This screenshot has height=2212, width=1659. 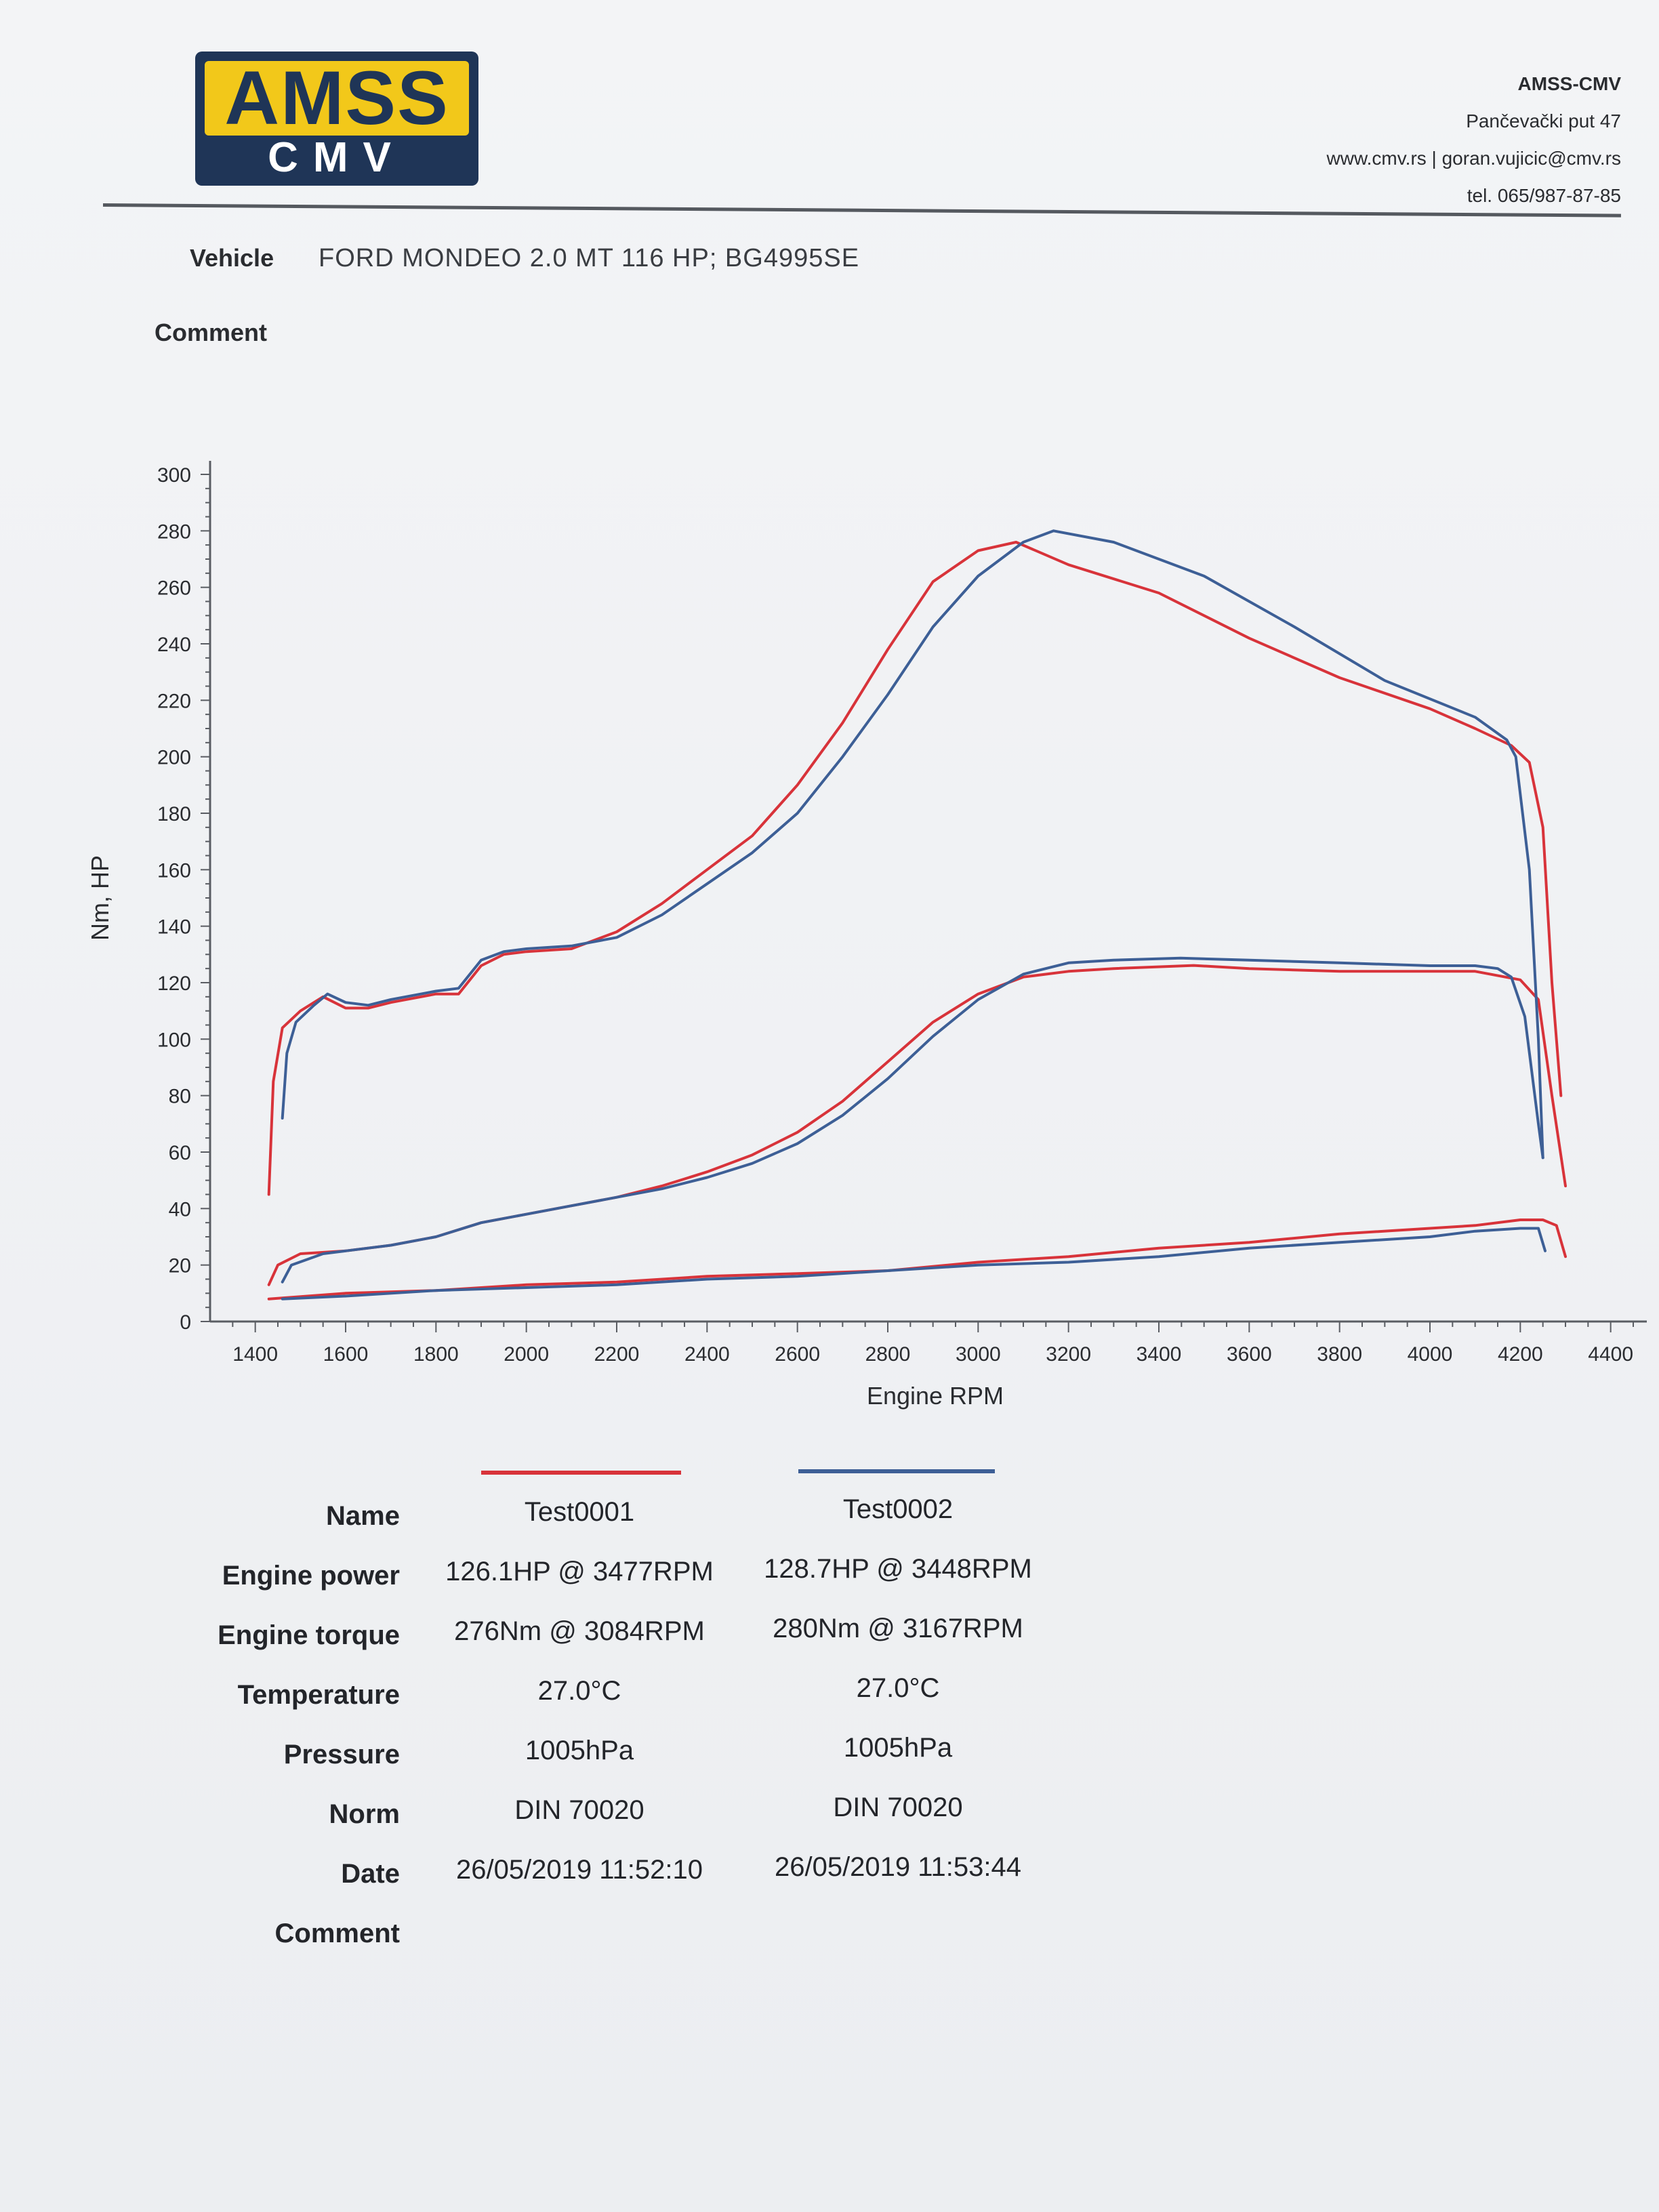 What do you see at coordinates (180, 1266) in the screenshot?
I see `y-tick-label: 20` at bounding box center [180, 1266].